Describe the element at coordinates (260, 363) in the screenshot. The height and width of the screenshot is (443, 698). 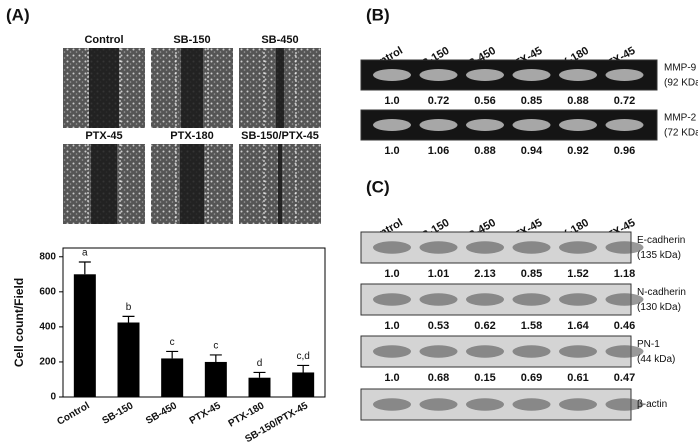
I see `annotation: d` at that location.